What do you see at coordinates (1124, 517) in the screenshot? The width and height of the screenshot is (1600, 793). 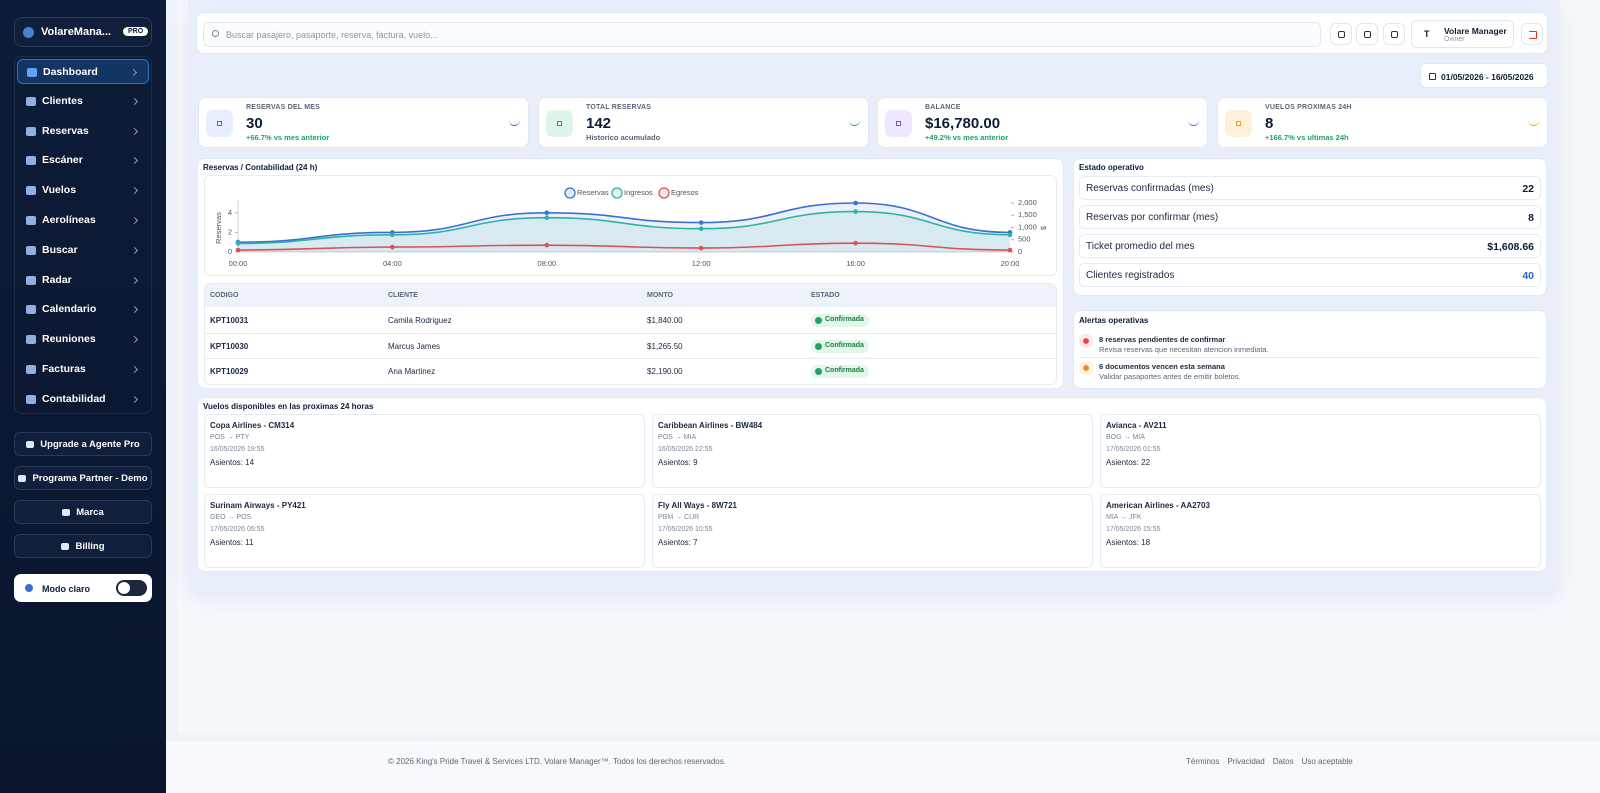 I see `flight-route: MIA → JFK` at bounding box center [1124, 517].